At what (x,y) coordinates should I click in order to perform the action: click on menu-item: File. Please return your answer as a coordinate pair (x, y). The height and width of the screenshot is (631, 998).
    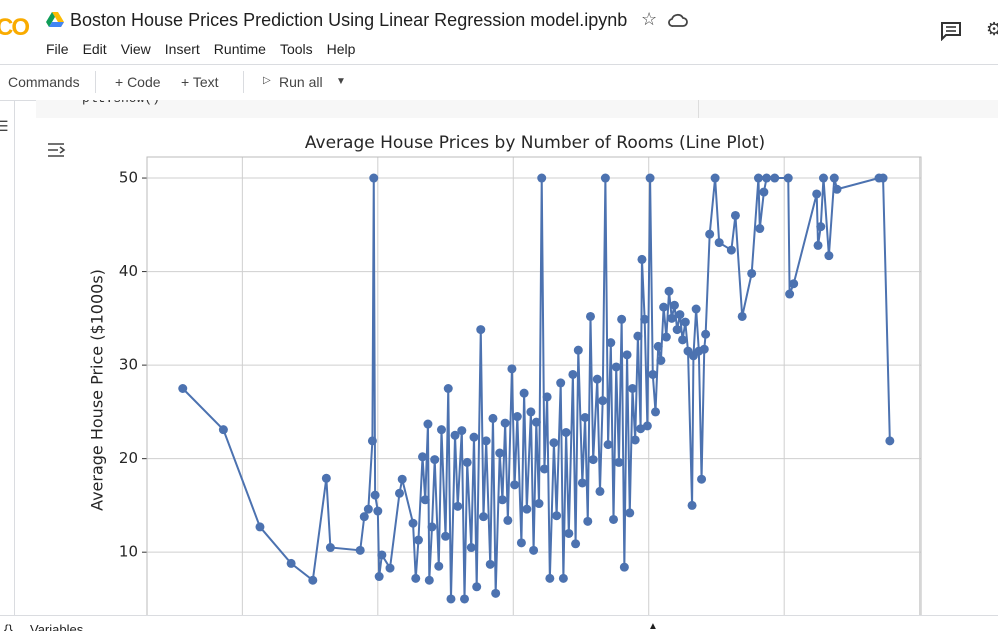
    Looking at the image, I should click on (57, 49).